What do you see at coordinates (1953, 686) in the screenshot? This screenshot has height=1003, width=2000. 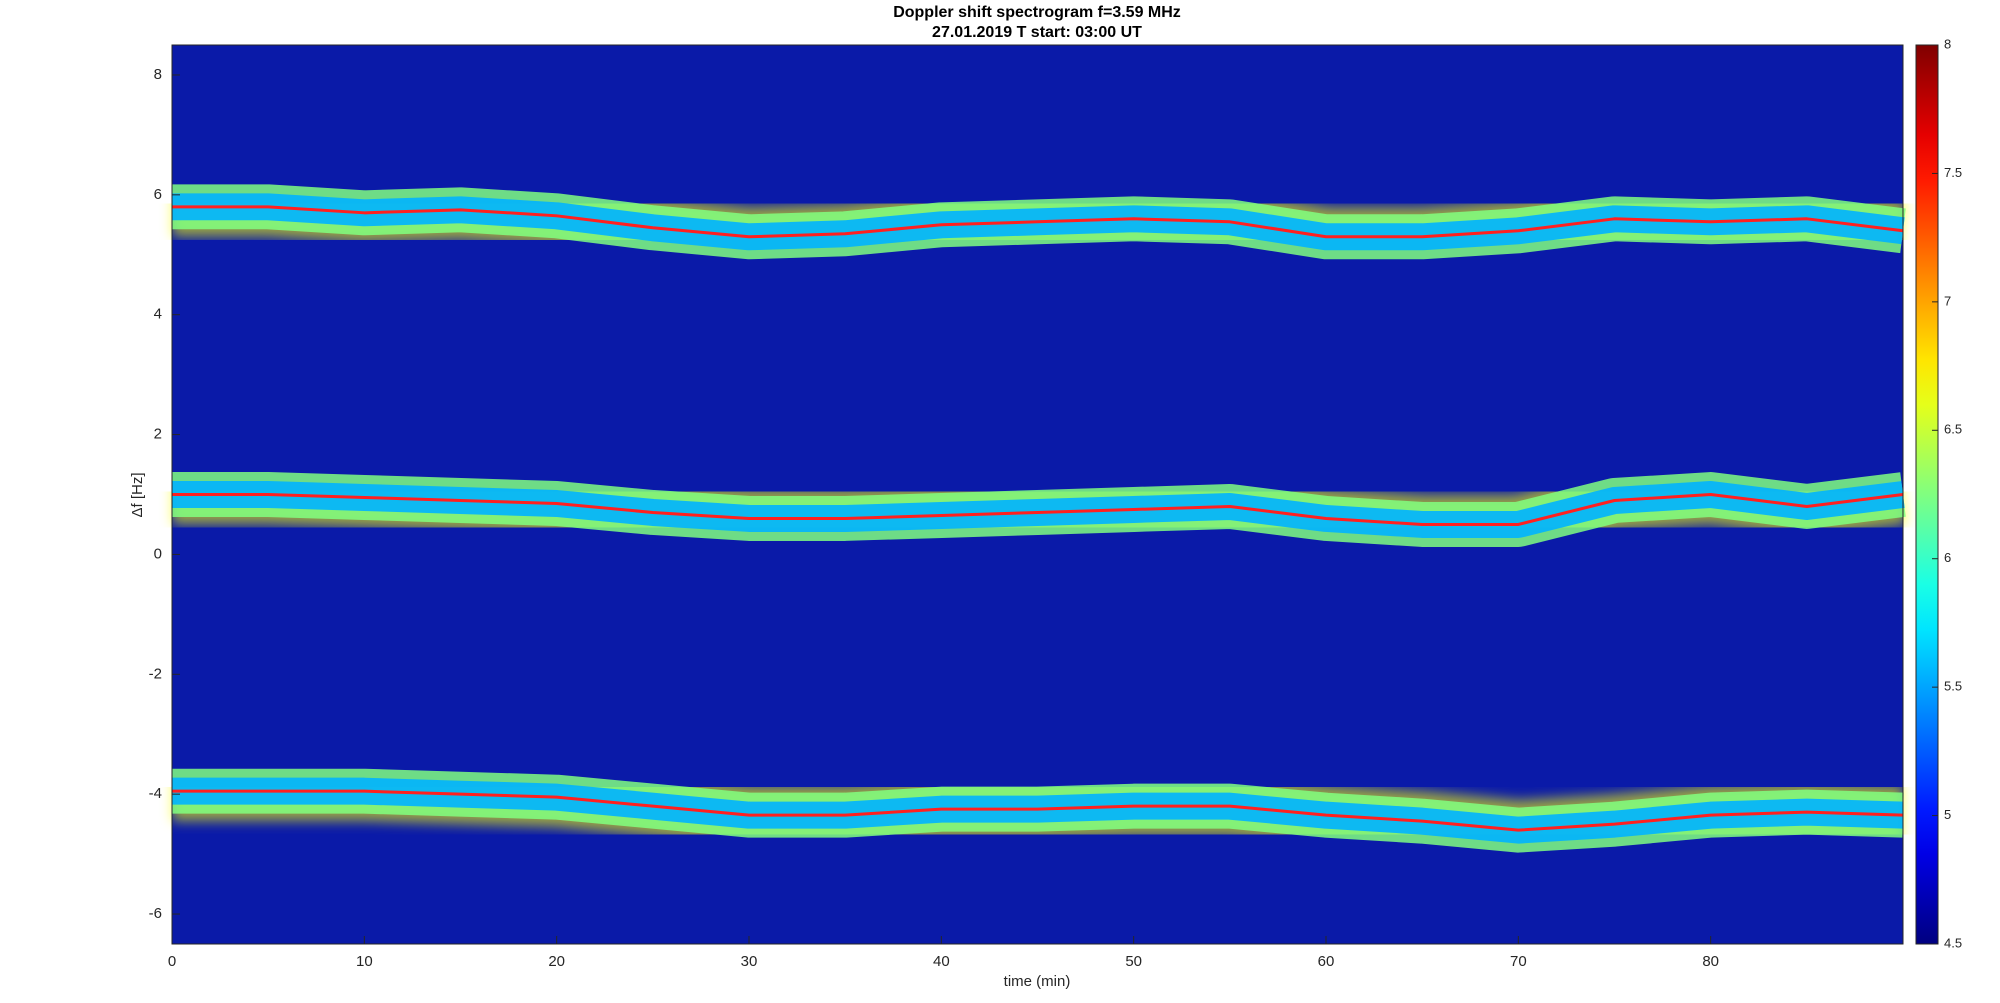 I see `colorbar-tick-label: 5.5` at bounding box center [1953, 686].